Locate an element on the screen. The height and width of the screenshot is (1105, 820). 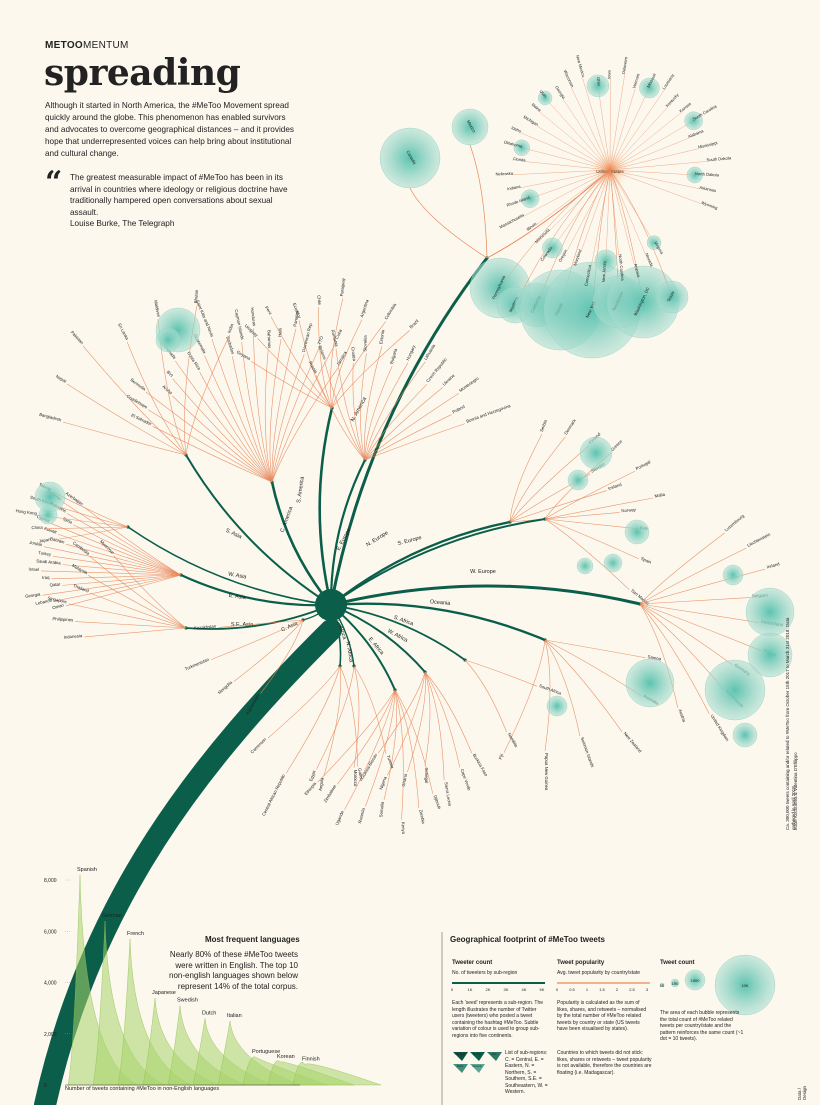
country-label: Bulgaria is located at coordinates (393, 355).